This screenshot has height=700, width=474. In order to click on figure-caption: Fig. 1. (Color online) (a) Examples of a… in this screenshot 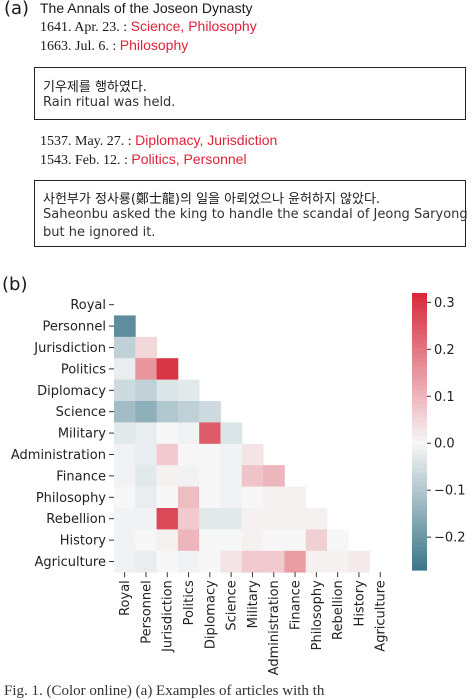, I will do `click(164, 691)`.